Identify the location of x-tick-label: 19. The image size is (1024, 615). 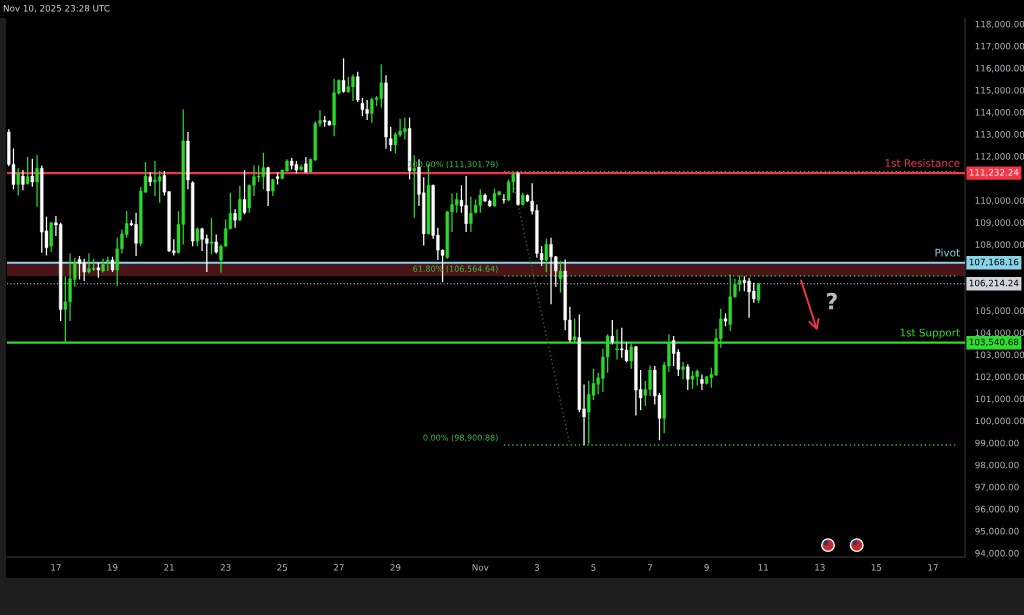
(112, 567).